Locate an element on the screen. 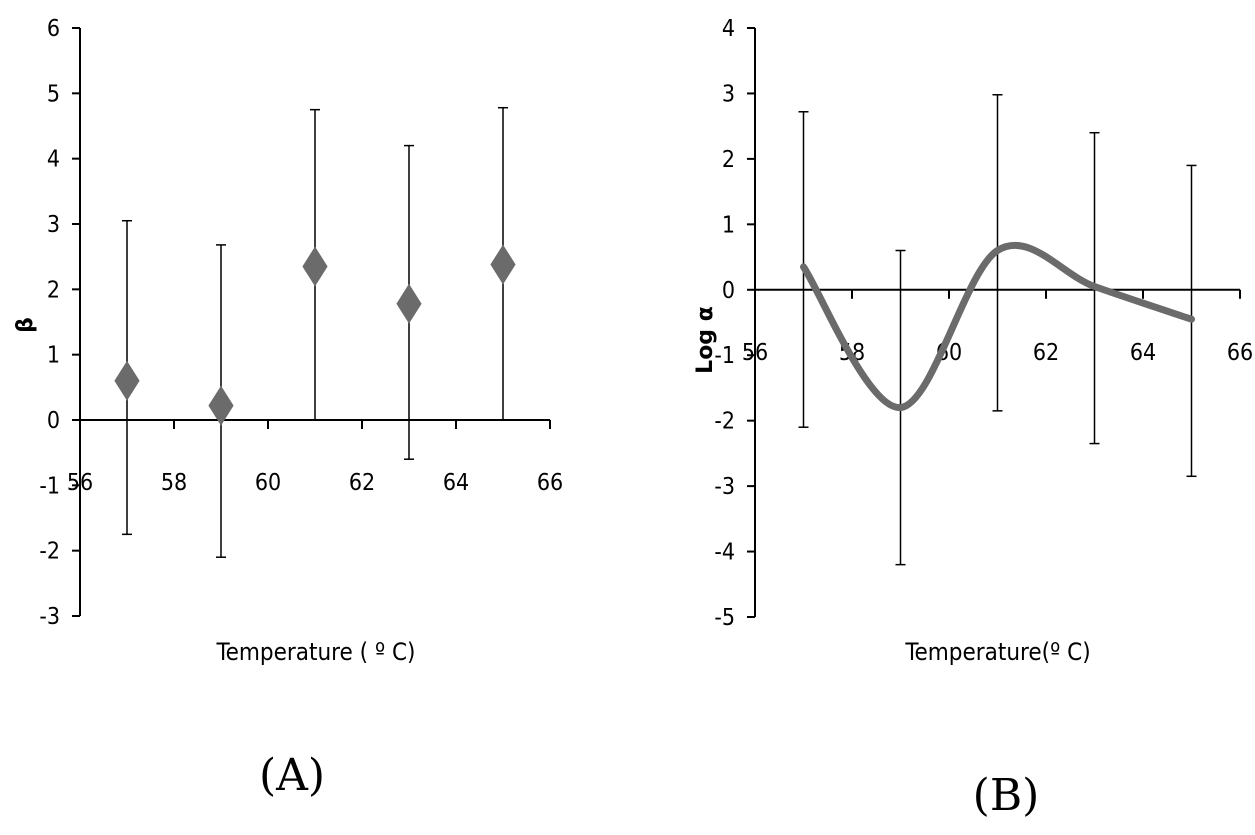 This screenshot has height=835, width=1255. chart-a-panel-label: (A) is located at coordinates (292, 775).